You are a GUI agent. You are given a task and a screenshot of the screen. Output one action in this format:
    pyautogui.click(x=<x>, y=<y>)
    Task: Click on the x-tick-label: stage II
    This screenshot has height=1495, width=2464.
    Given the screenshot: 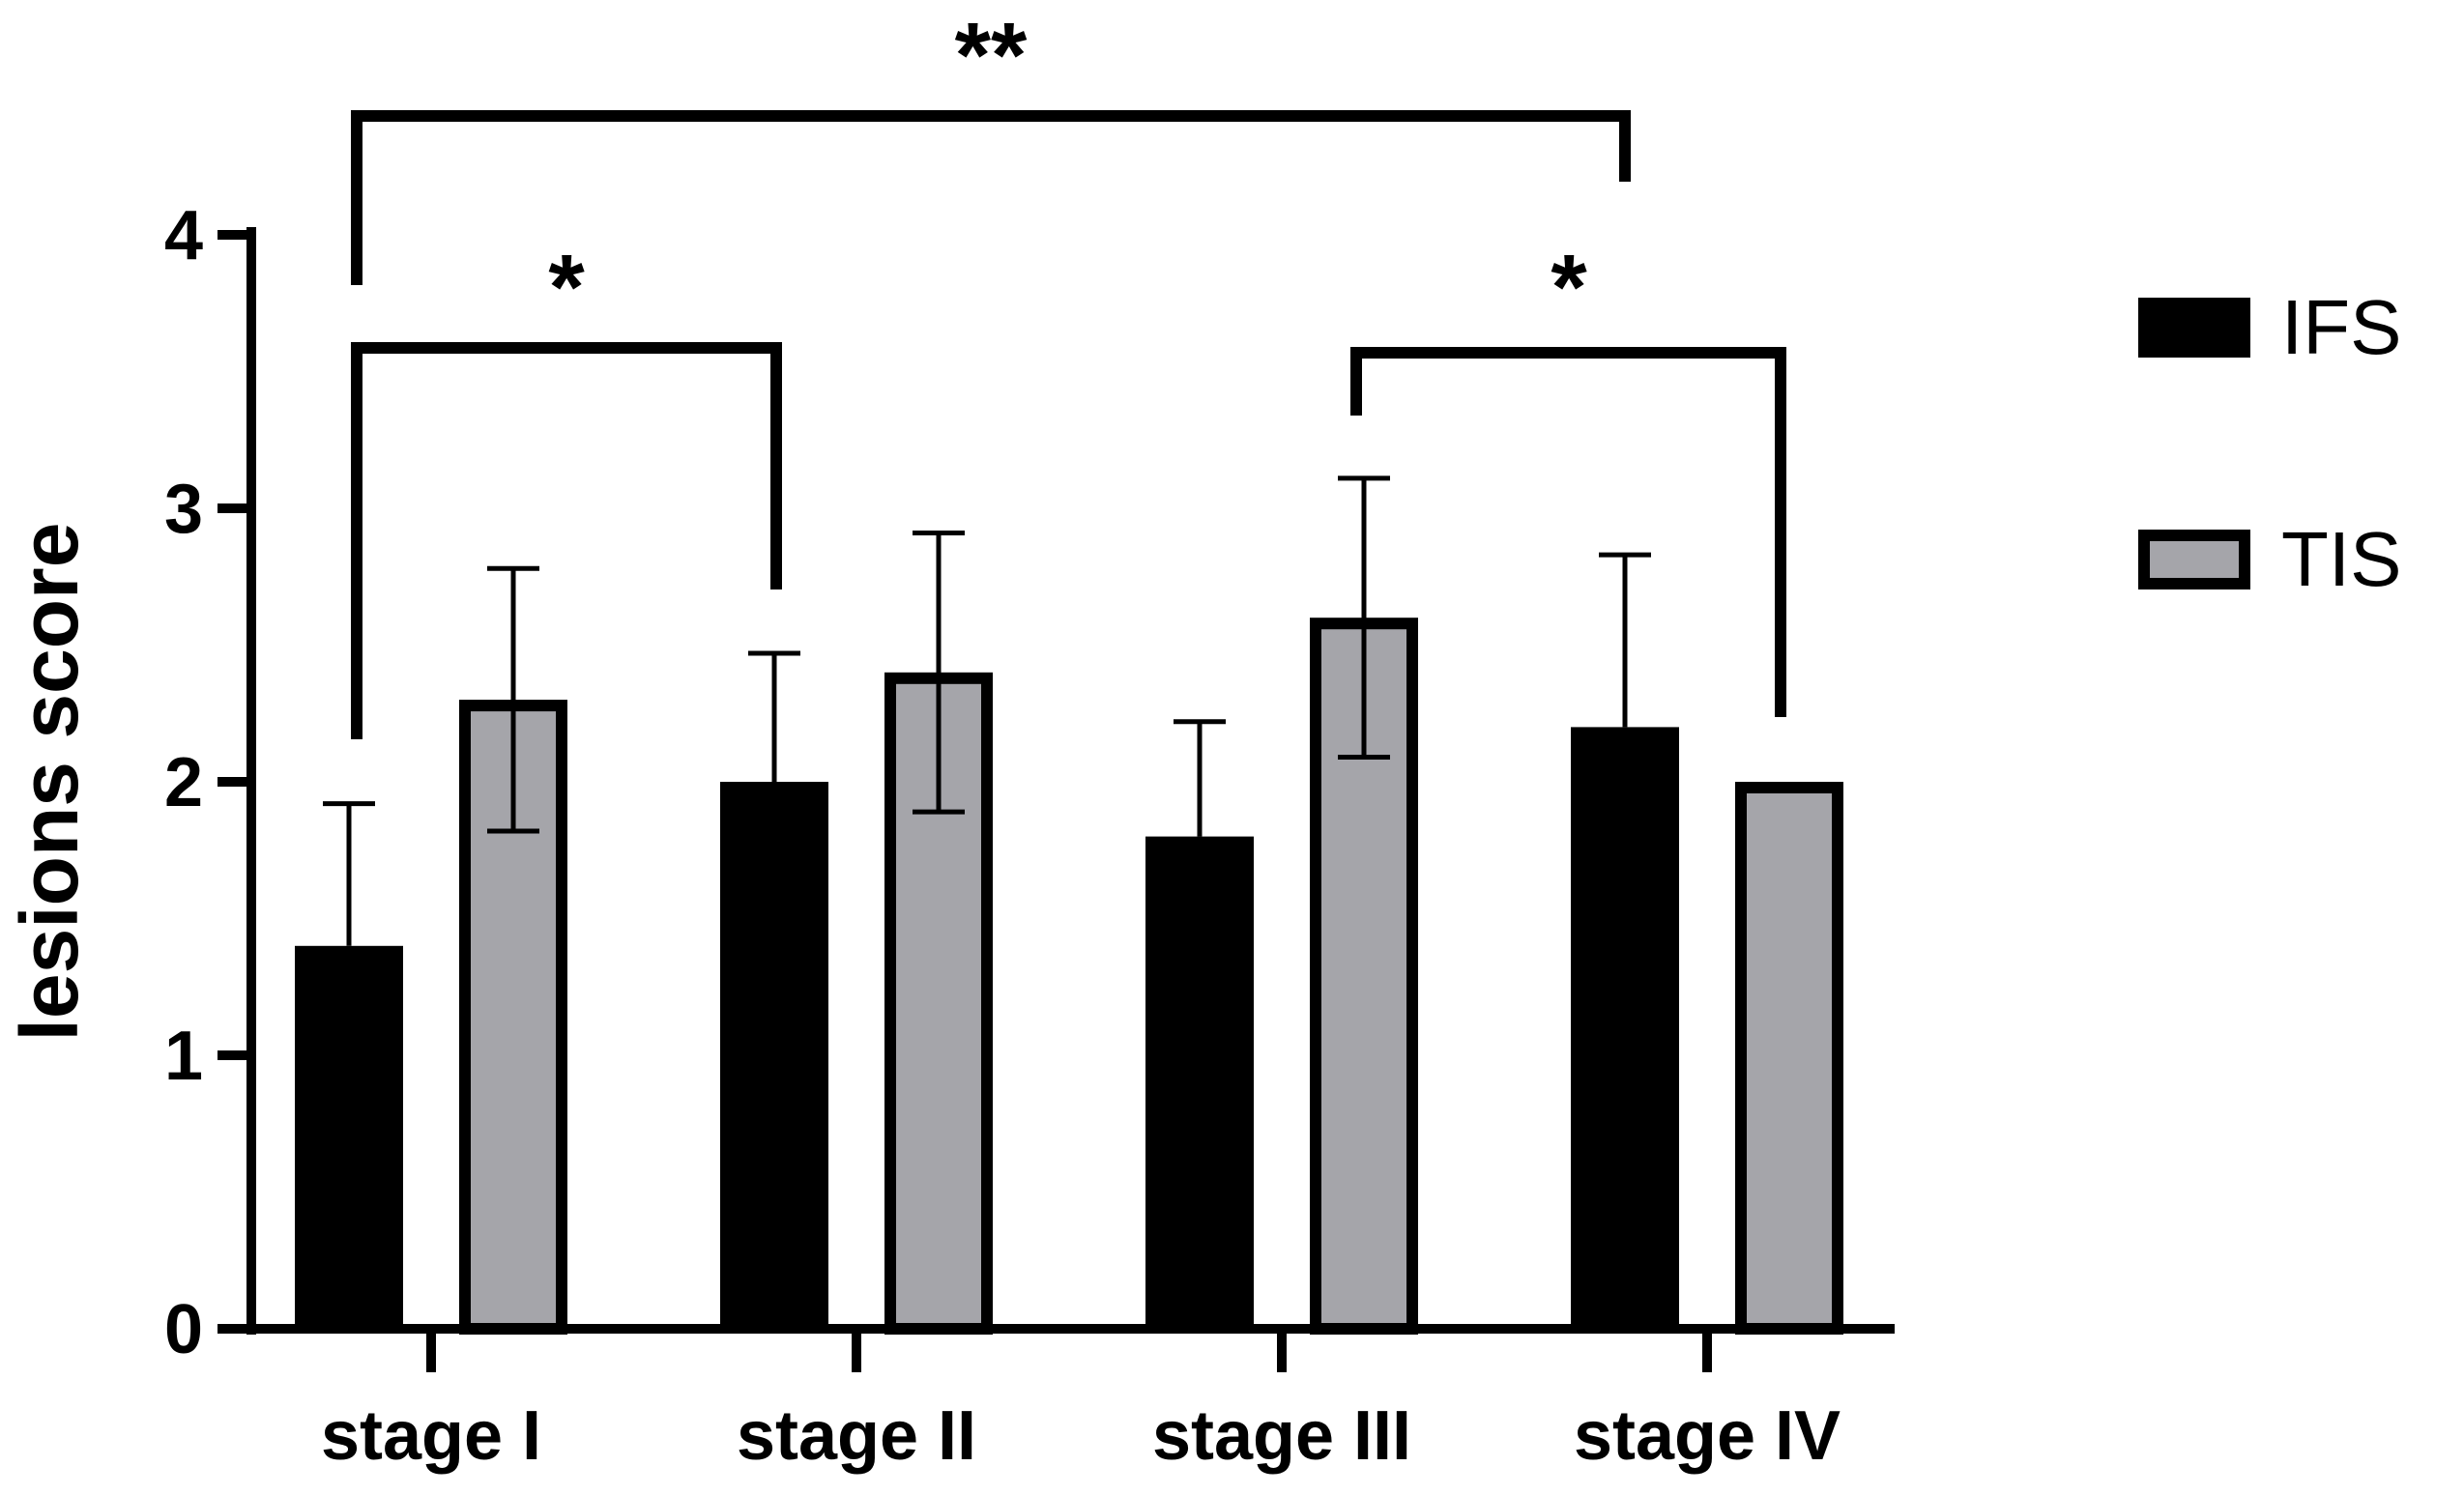 What is the action you would take?
    pyautogui.click(x=857, y=1436)
    